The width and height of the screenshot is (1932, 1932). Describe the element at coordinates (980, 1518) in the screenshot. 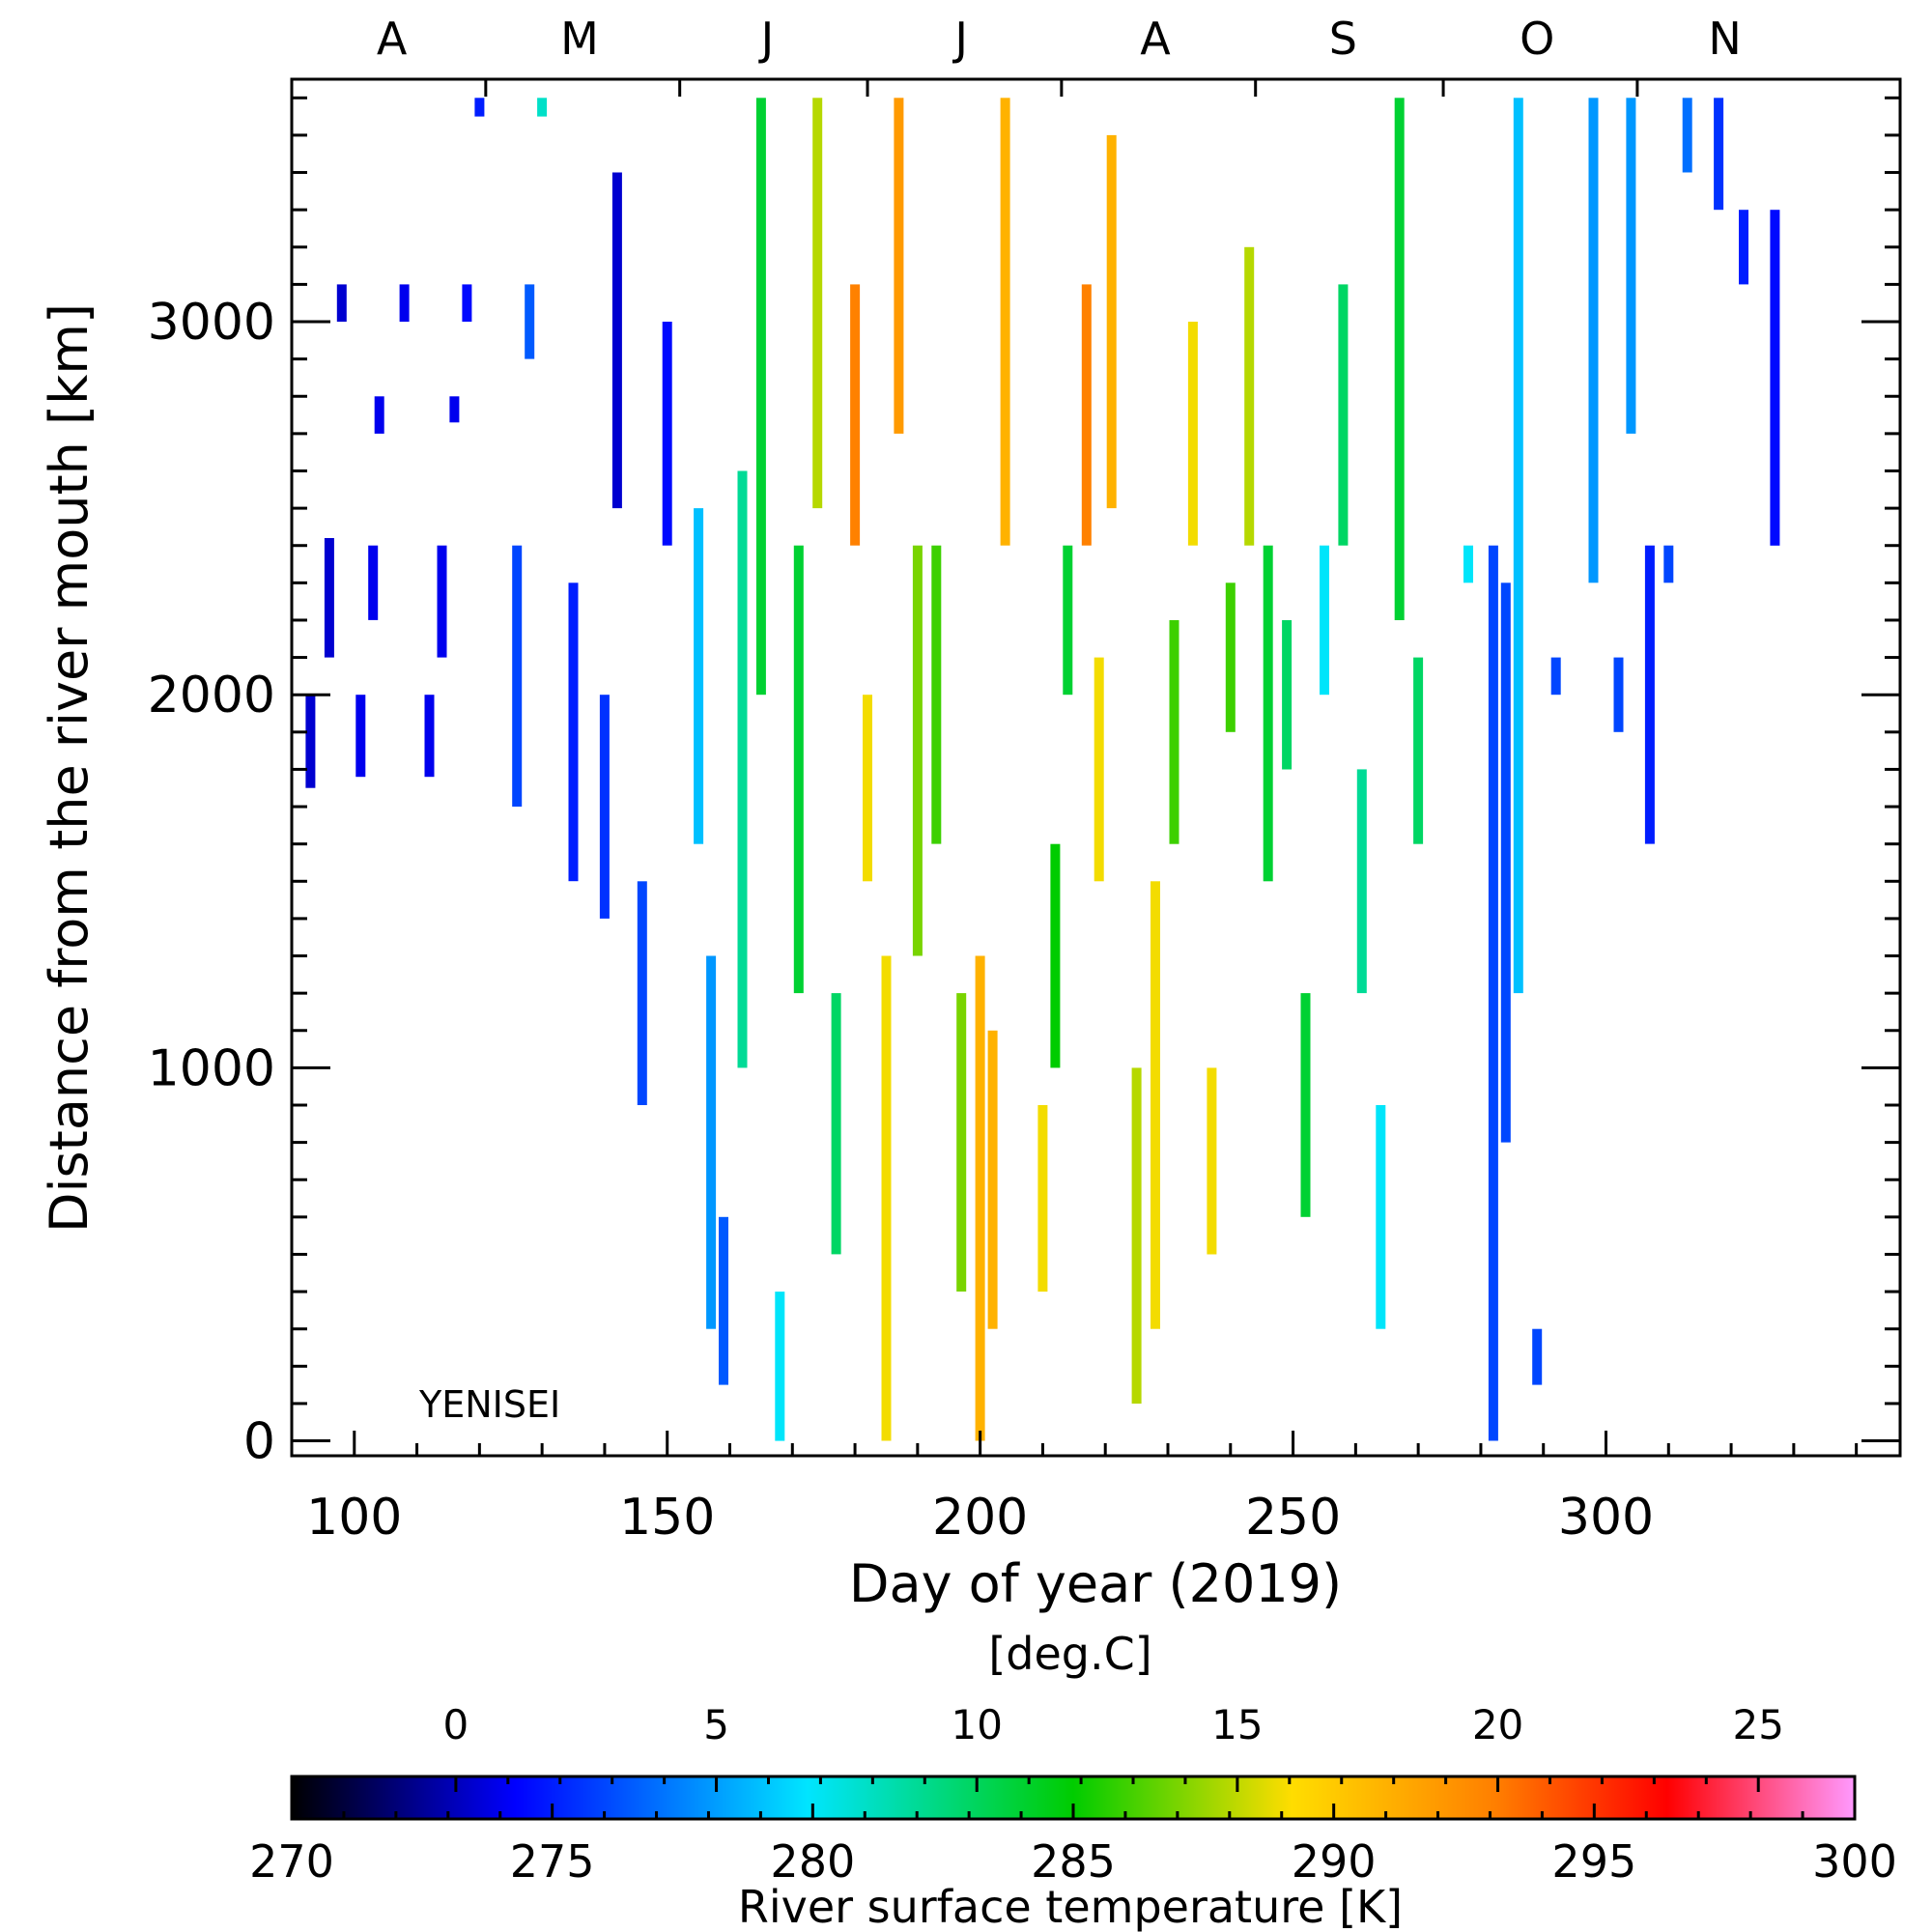

I see `x-tick-label: 200` at that location.